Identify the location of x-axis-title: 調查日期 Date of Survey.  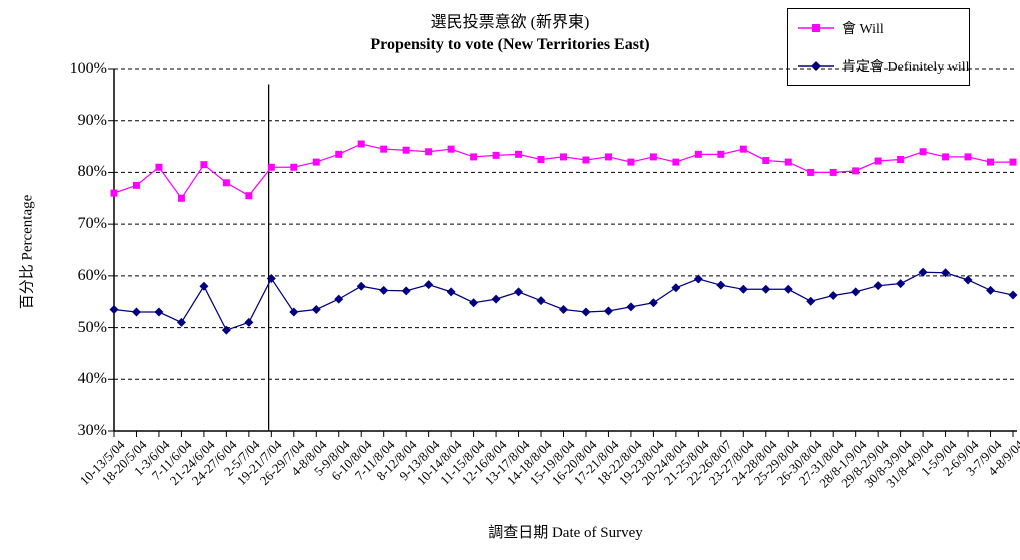
(565, 533).